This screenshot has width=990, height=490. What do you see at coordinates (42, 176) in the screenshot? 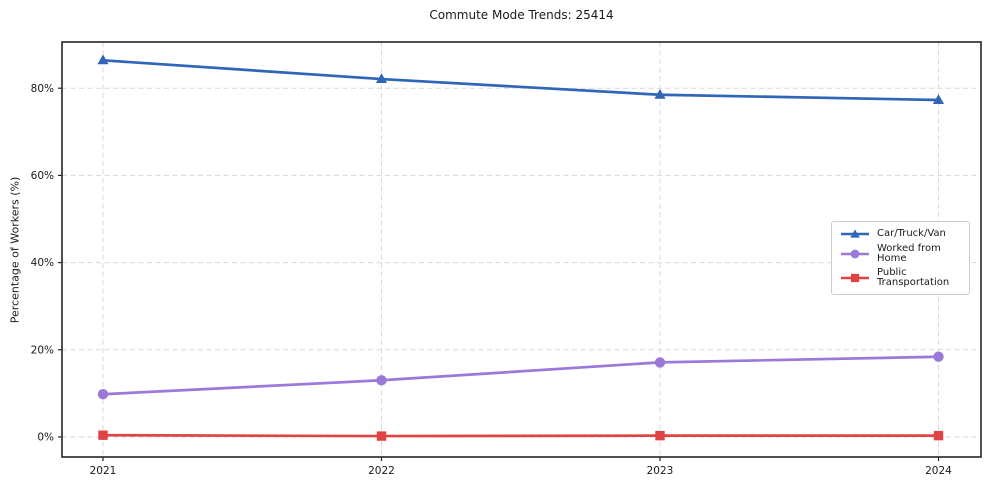
I see `y-tick-label: 60%` at bounding box center [42, 176].